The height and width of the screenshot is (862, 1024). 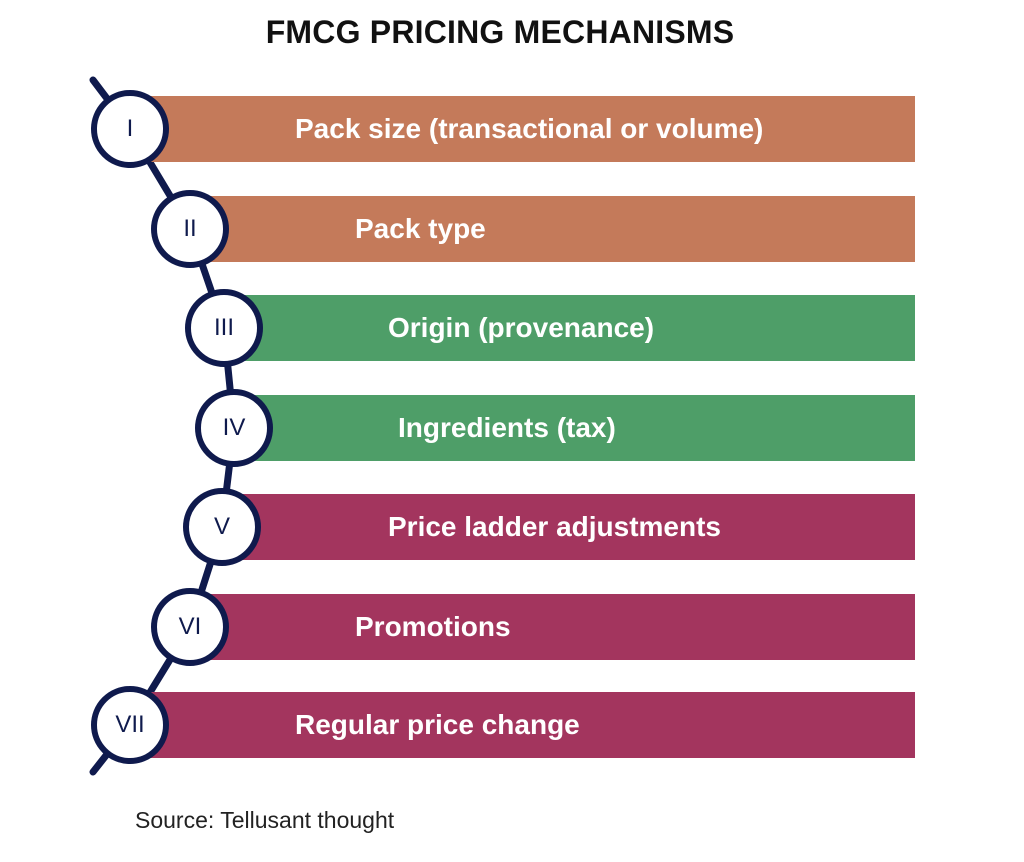 I want to click on roman-numeral: V, so click(x=221, y=526).